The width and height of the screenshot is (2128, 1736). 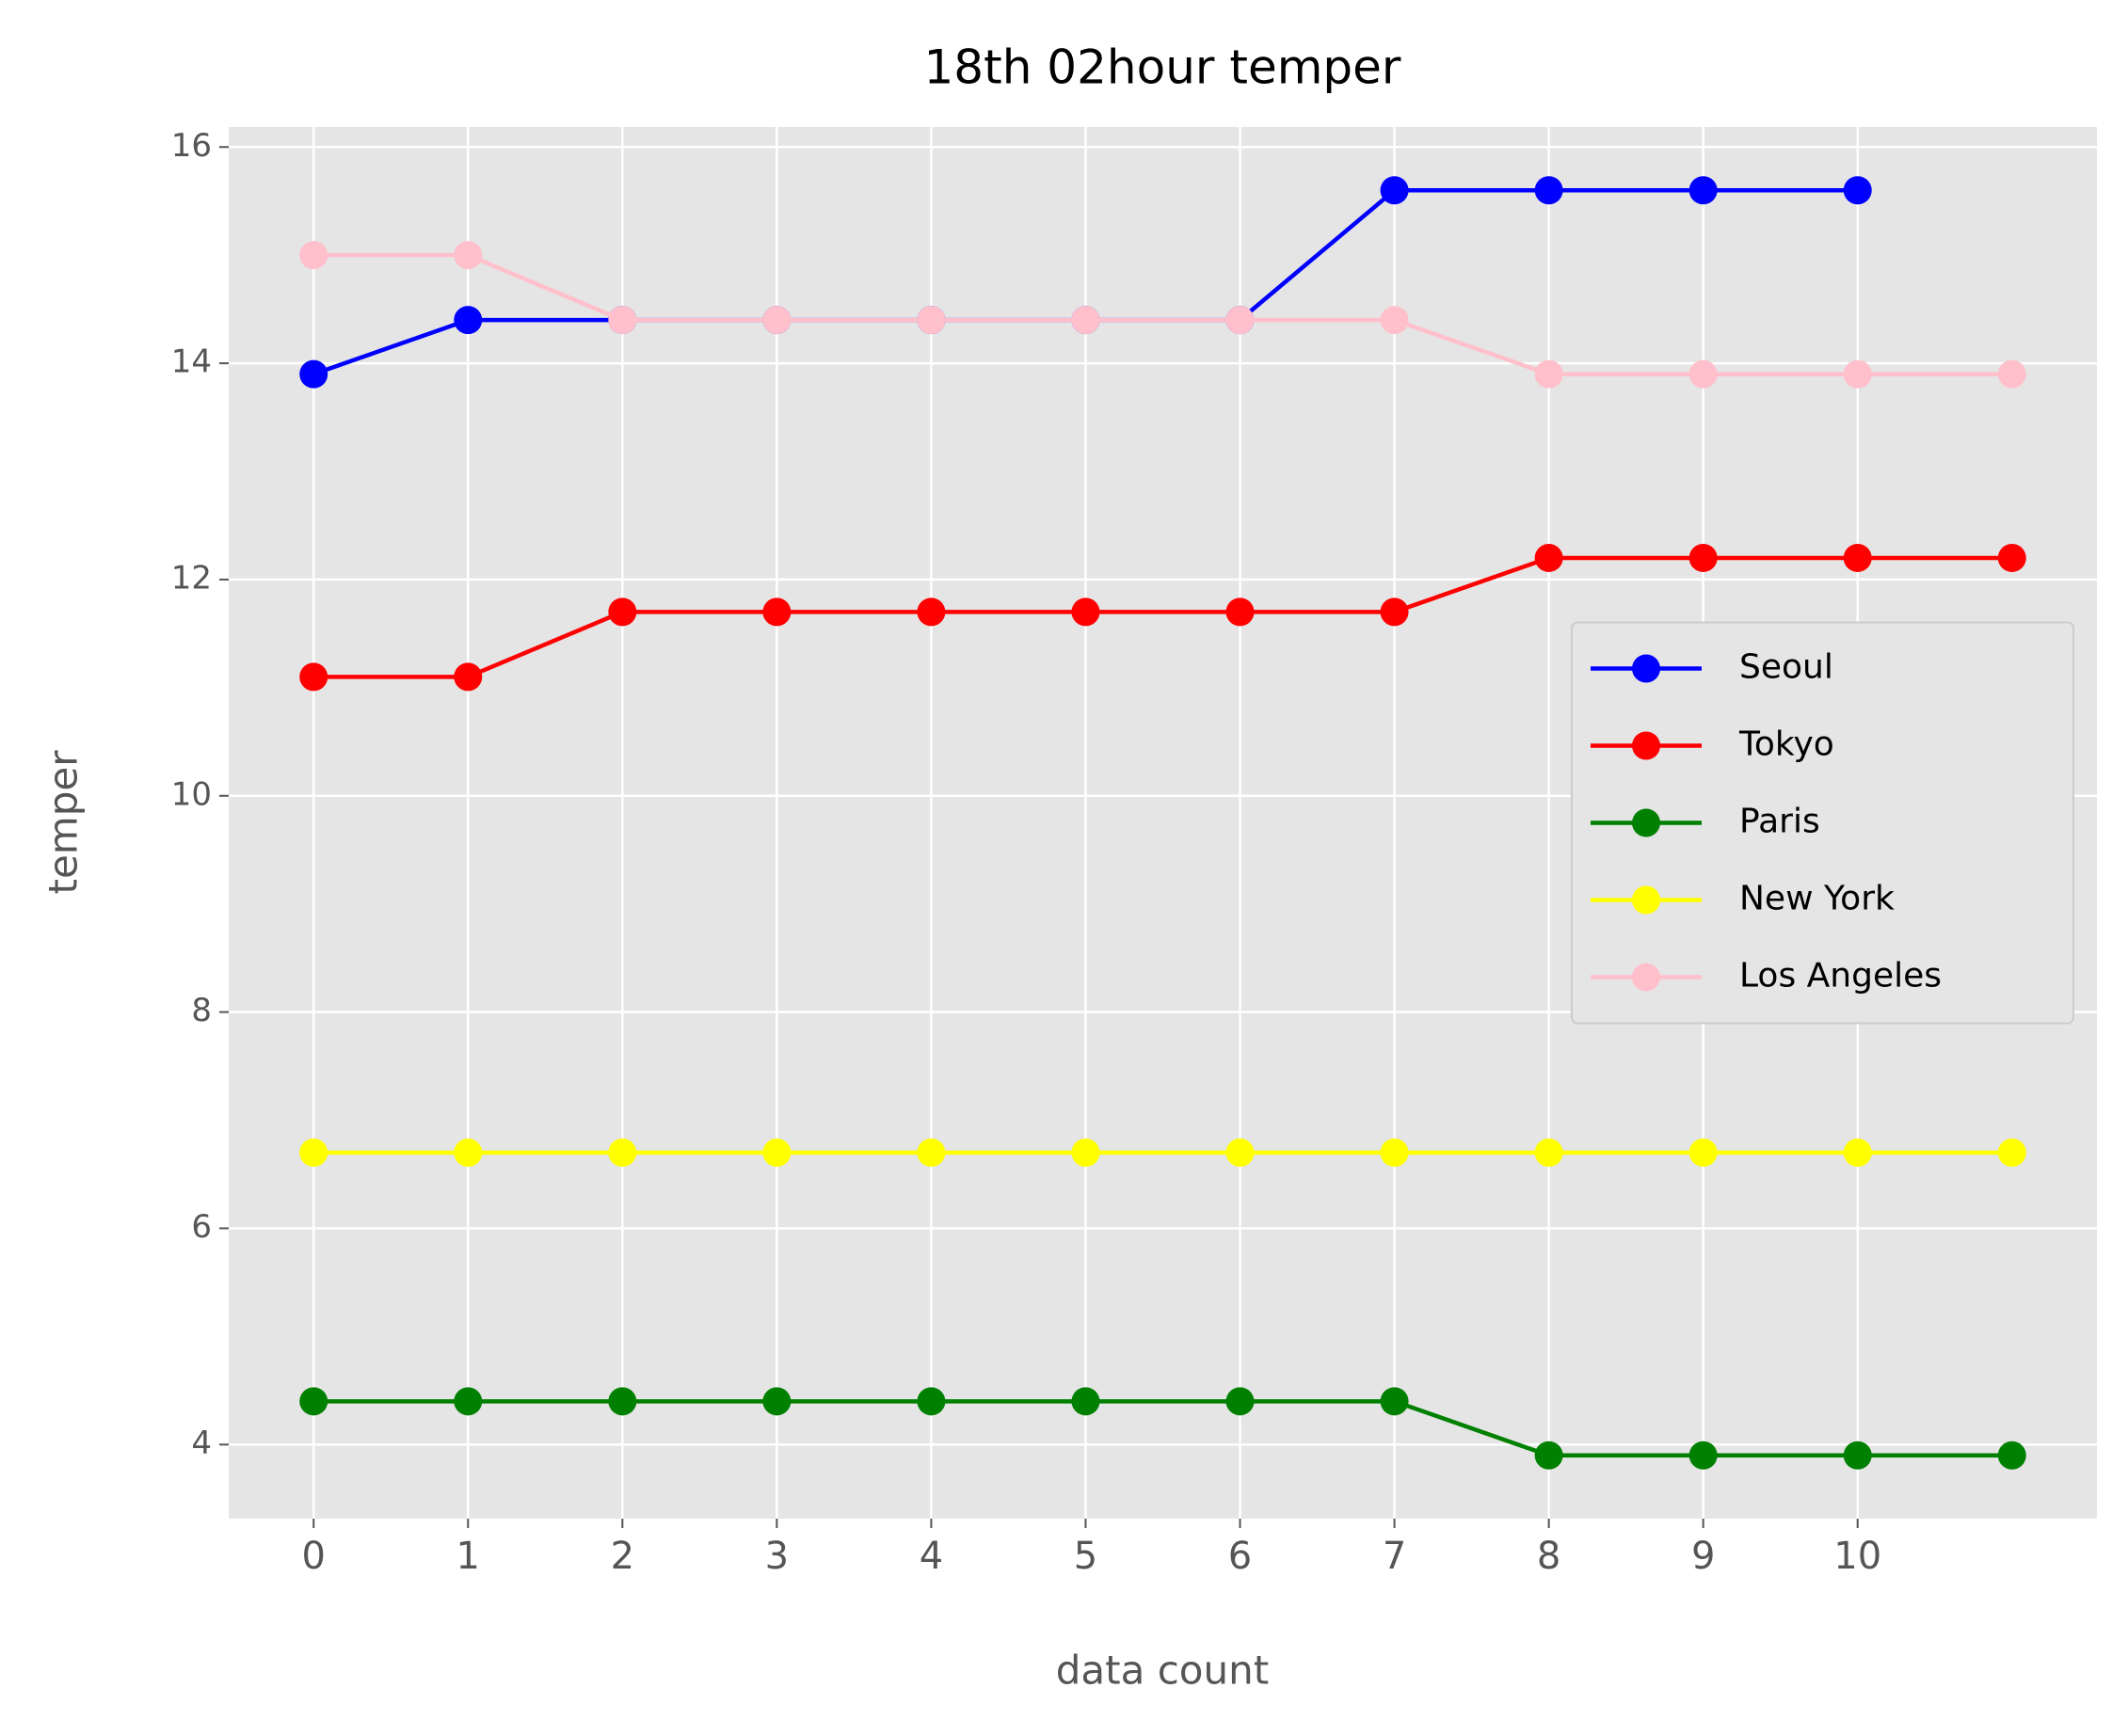 What do you see at coordinates (1779, 822) in the screenshot?
I see `legend-label: Paris` at bounding box center [1779, 822].